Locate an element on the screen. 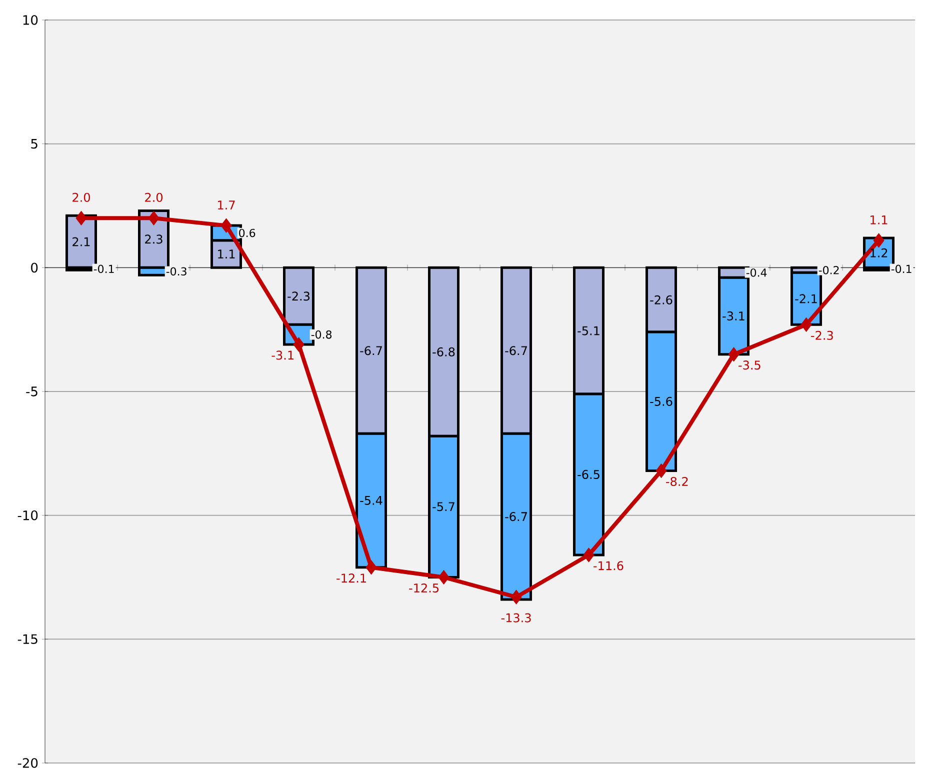  data-label: -2.6 is located at coordinates (661, 299).